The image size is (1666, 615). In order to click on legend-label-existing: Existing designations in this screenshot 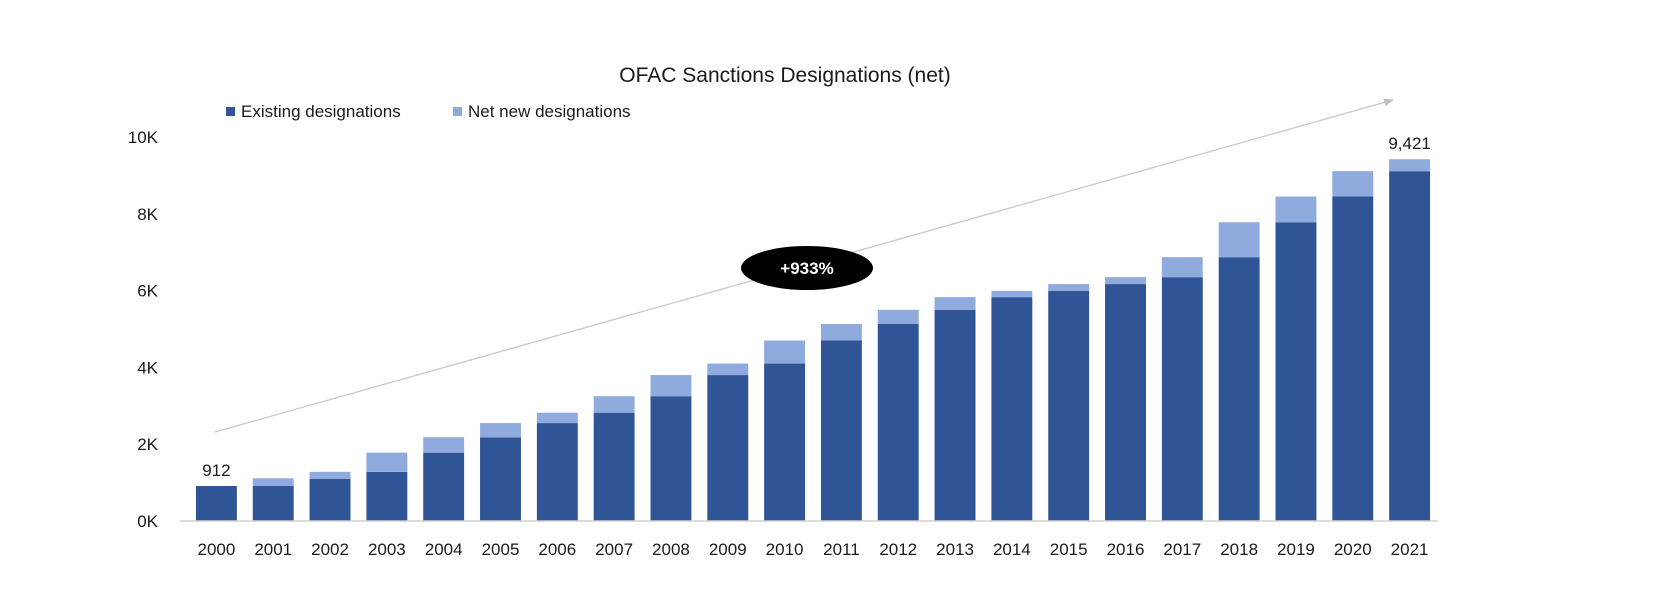, I will do `click(321, 111)`.